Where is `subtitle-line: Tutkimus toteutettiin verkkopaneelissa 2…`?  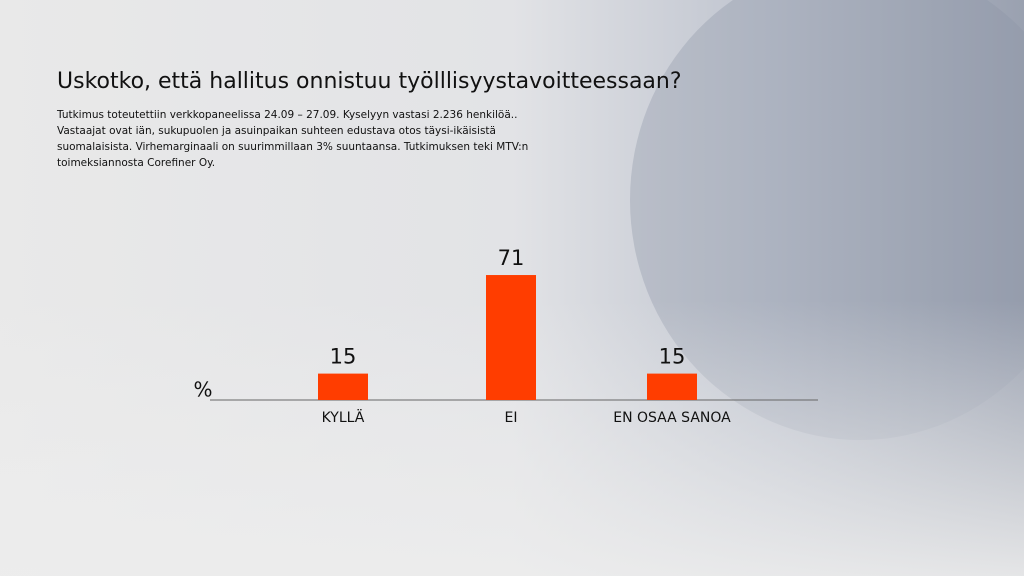
subtitle-line: Tutkimus toteutettiin verkkopaneelissa 2… is located at coordinates (286, 115).